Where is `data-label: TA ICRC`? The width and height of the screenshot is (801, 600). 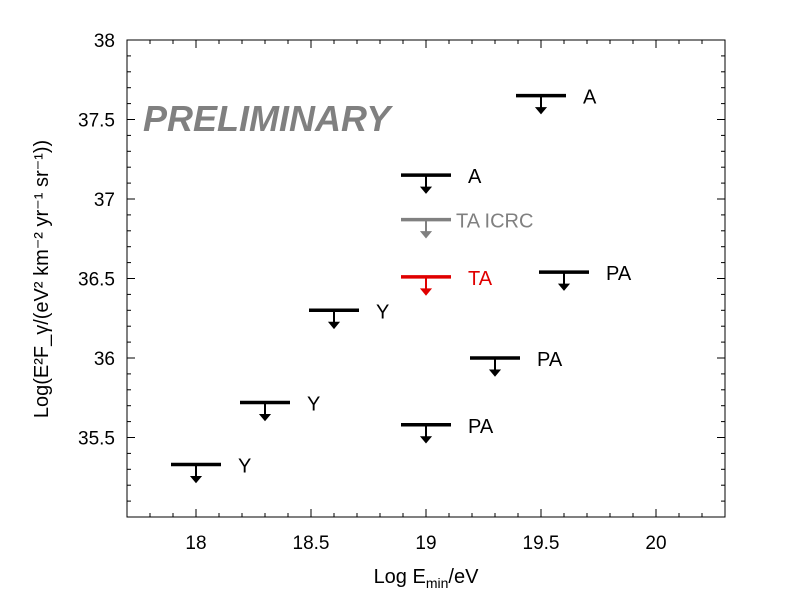 data-label: TA ICRC is located at coordinates (494, 222).